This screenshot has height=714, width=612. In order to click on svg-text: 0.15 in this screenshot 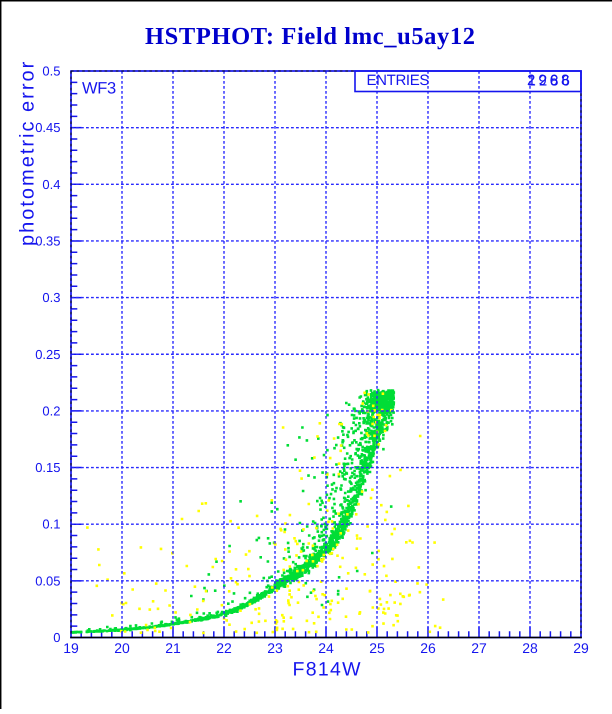, I will do `click(47, 467)`.